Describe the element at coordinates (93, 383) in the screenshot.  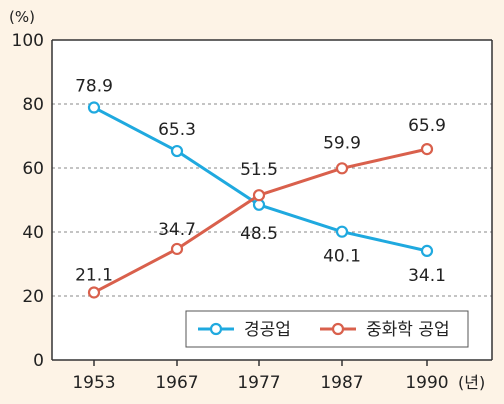
I see `x-tick-label: 1953` at that location.